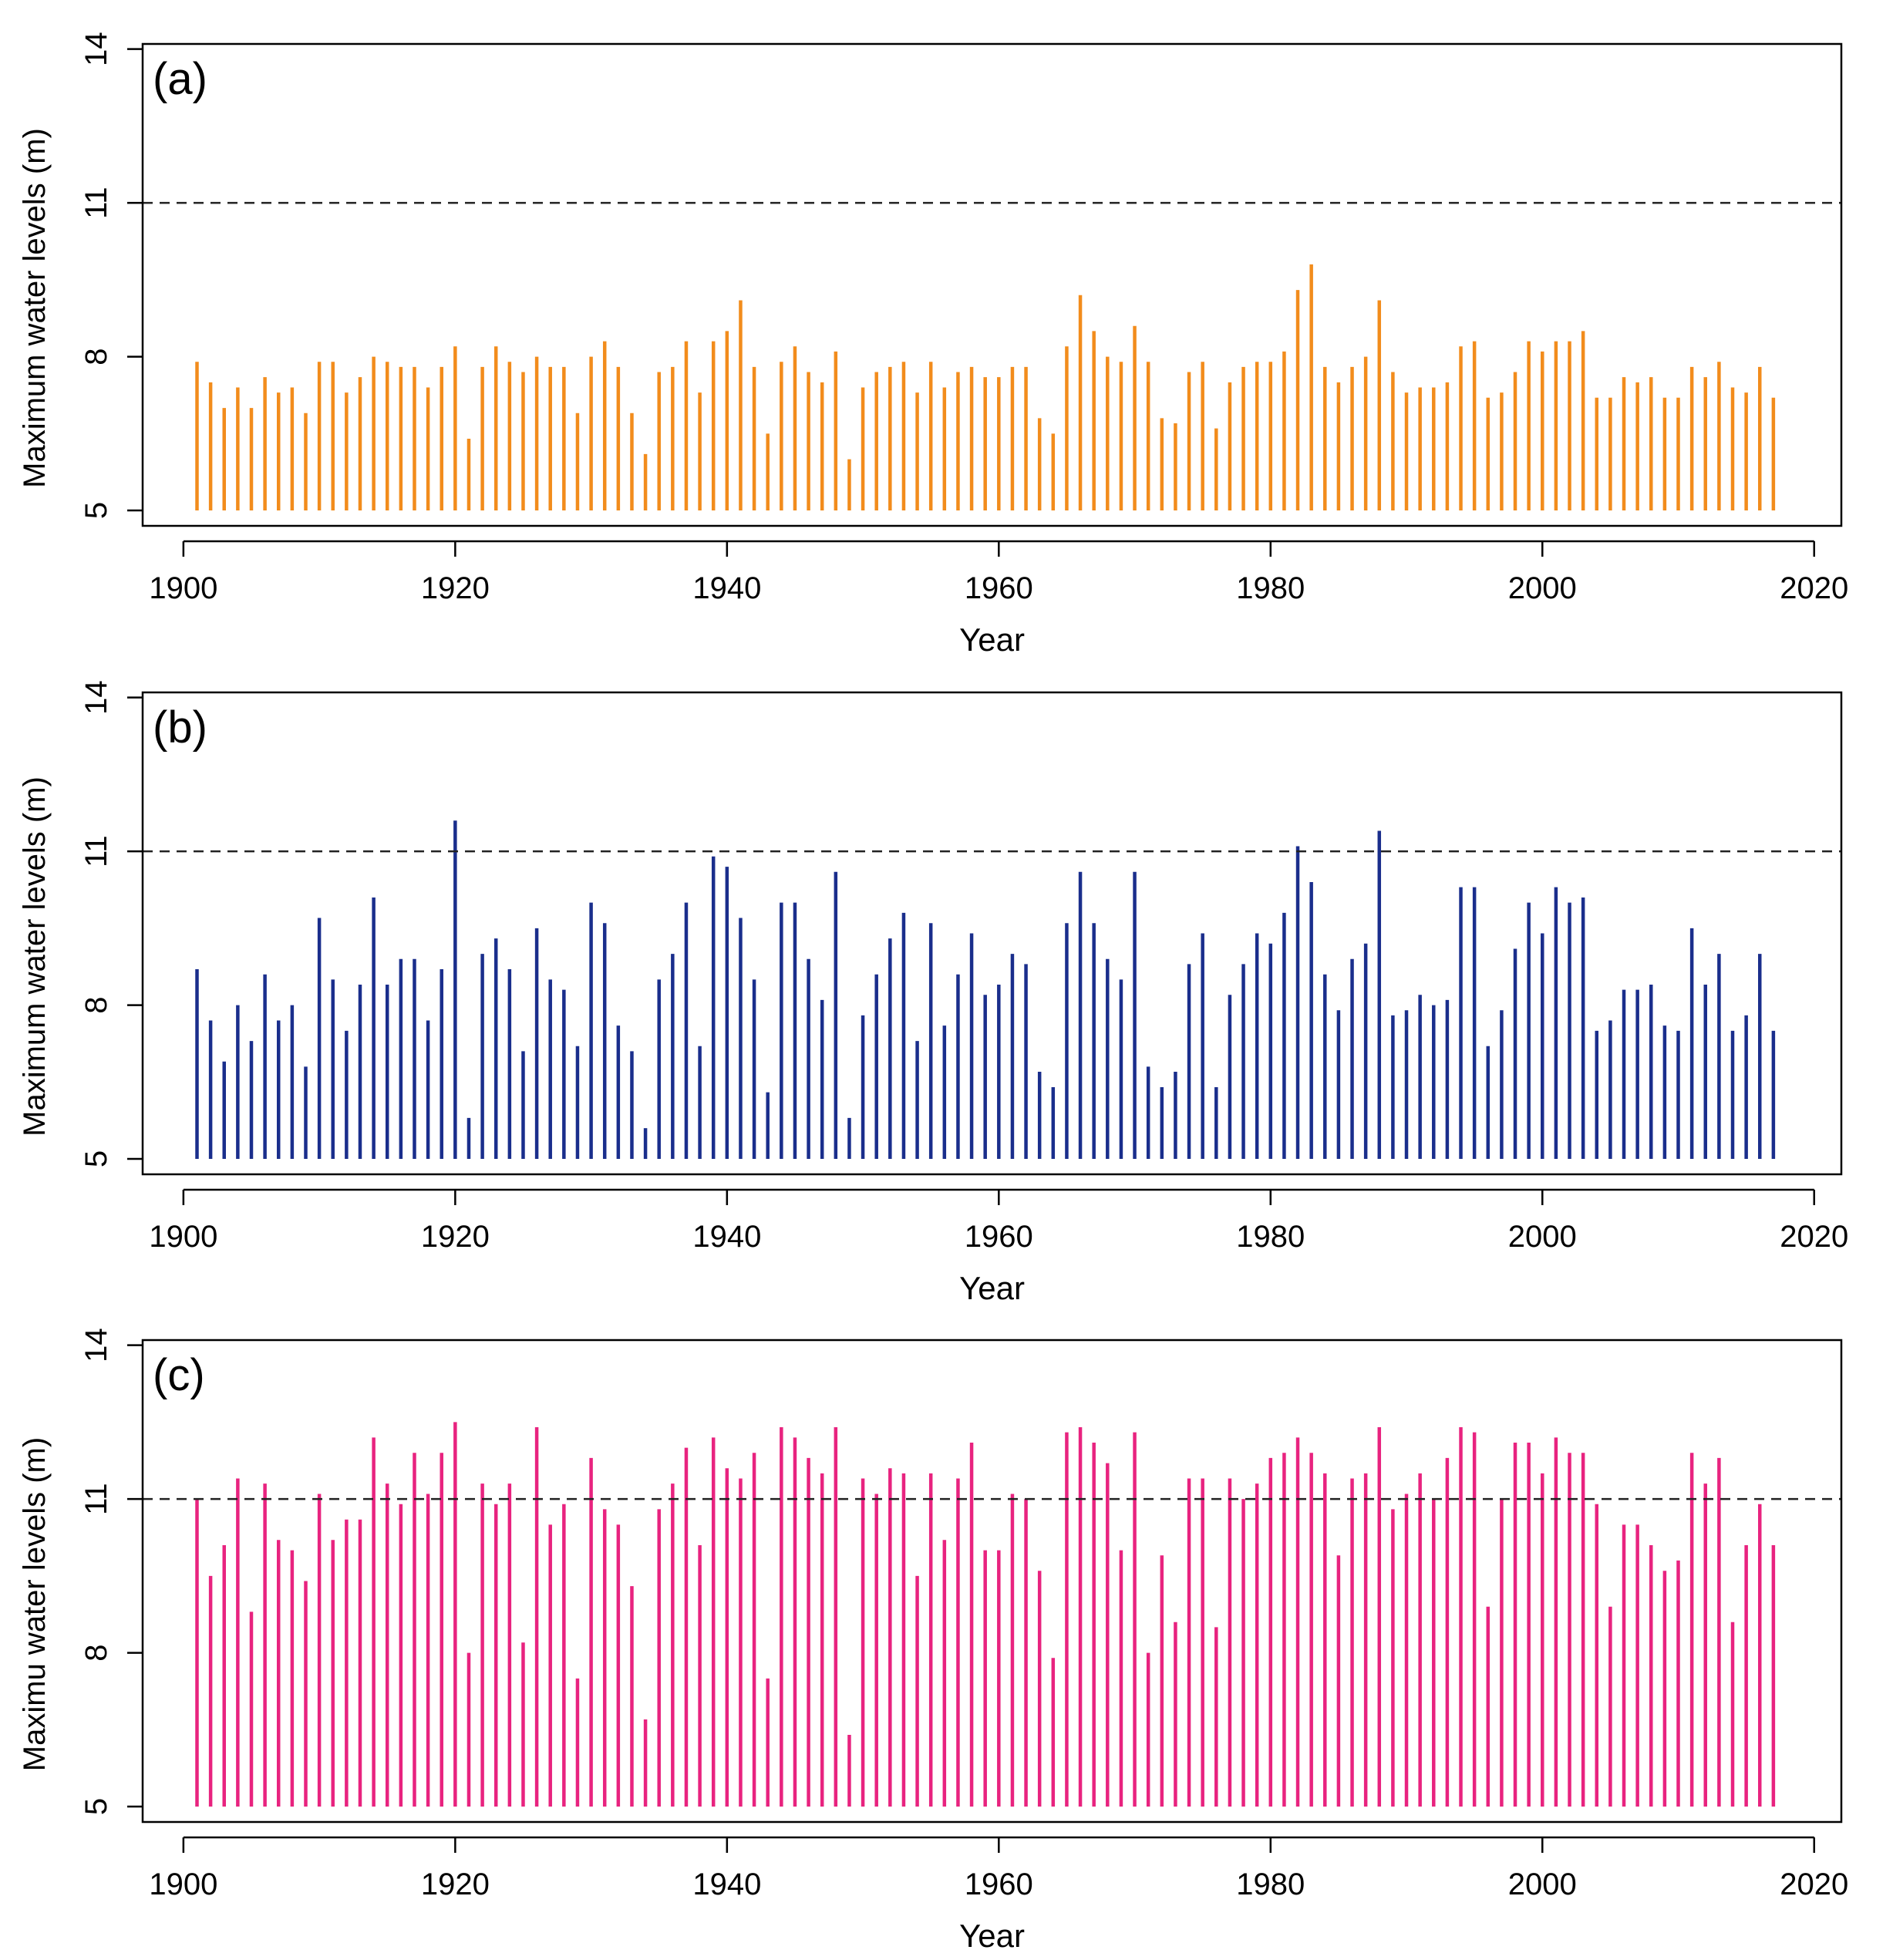  I want to click on panel-label: (c), so click(179, 1375).